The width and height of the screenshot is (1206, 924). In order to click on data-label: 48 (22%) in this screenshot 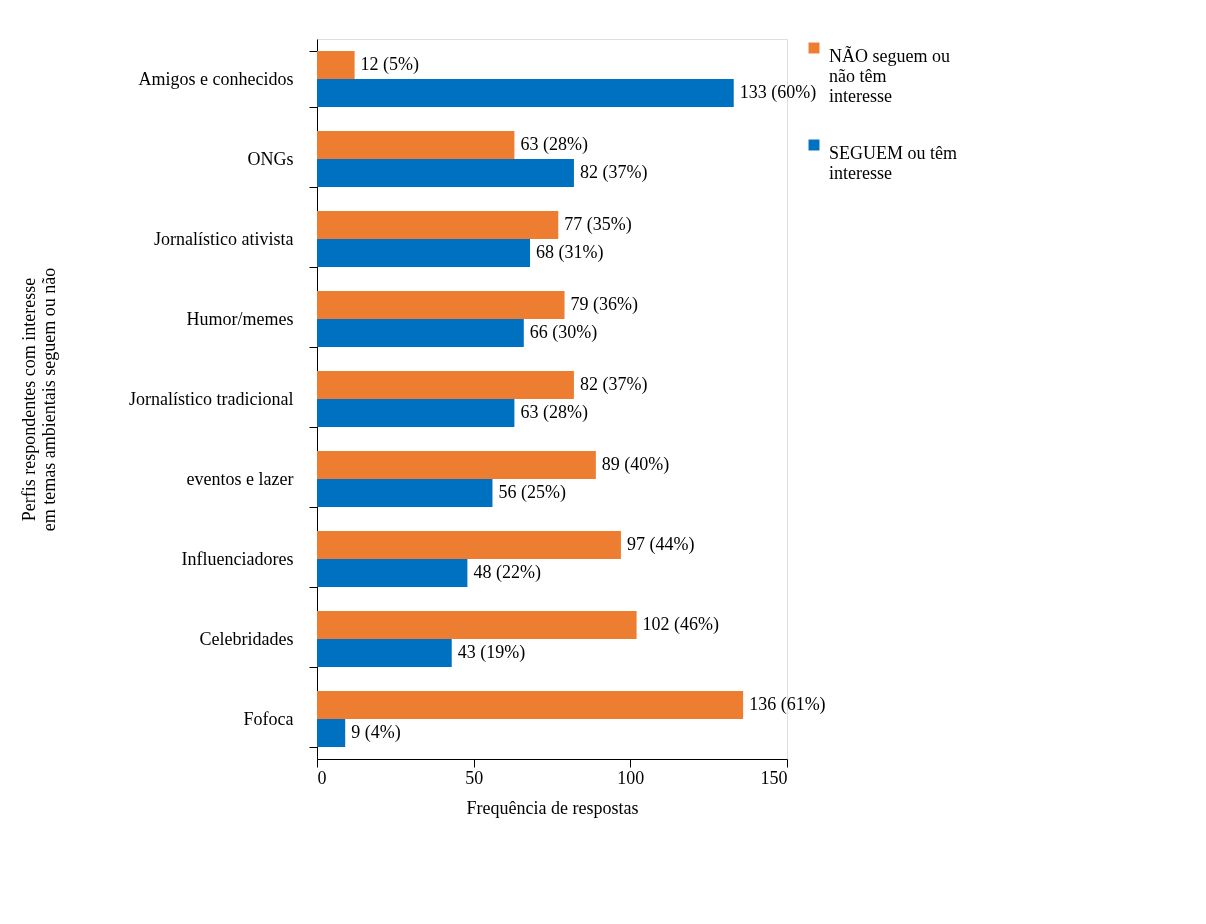, I will do `click(507, 572)`.